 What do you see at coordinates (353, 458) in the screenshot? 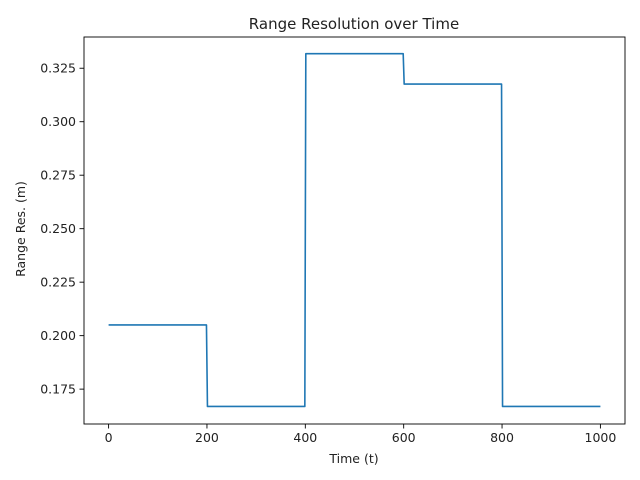
I see `x-axis-label: Time (t)` at bounding box center [353, 458].